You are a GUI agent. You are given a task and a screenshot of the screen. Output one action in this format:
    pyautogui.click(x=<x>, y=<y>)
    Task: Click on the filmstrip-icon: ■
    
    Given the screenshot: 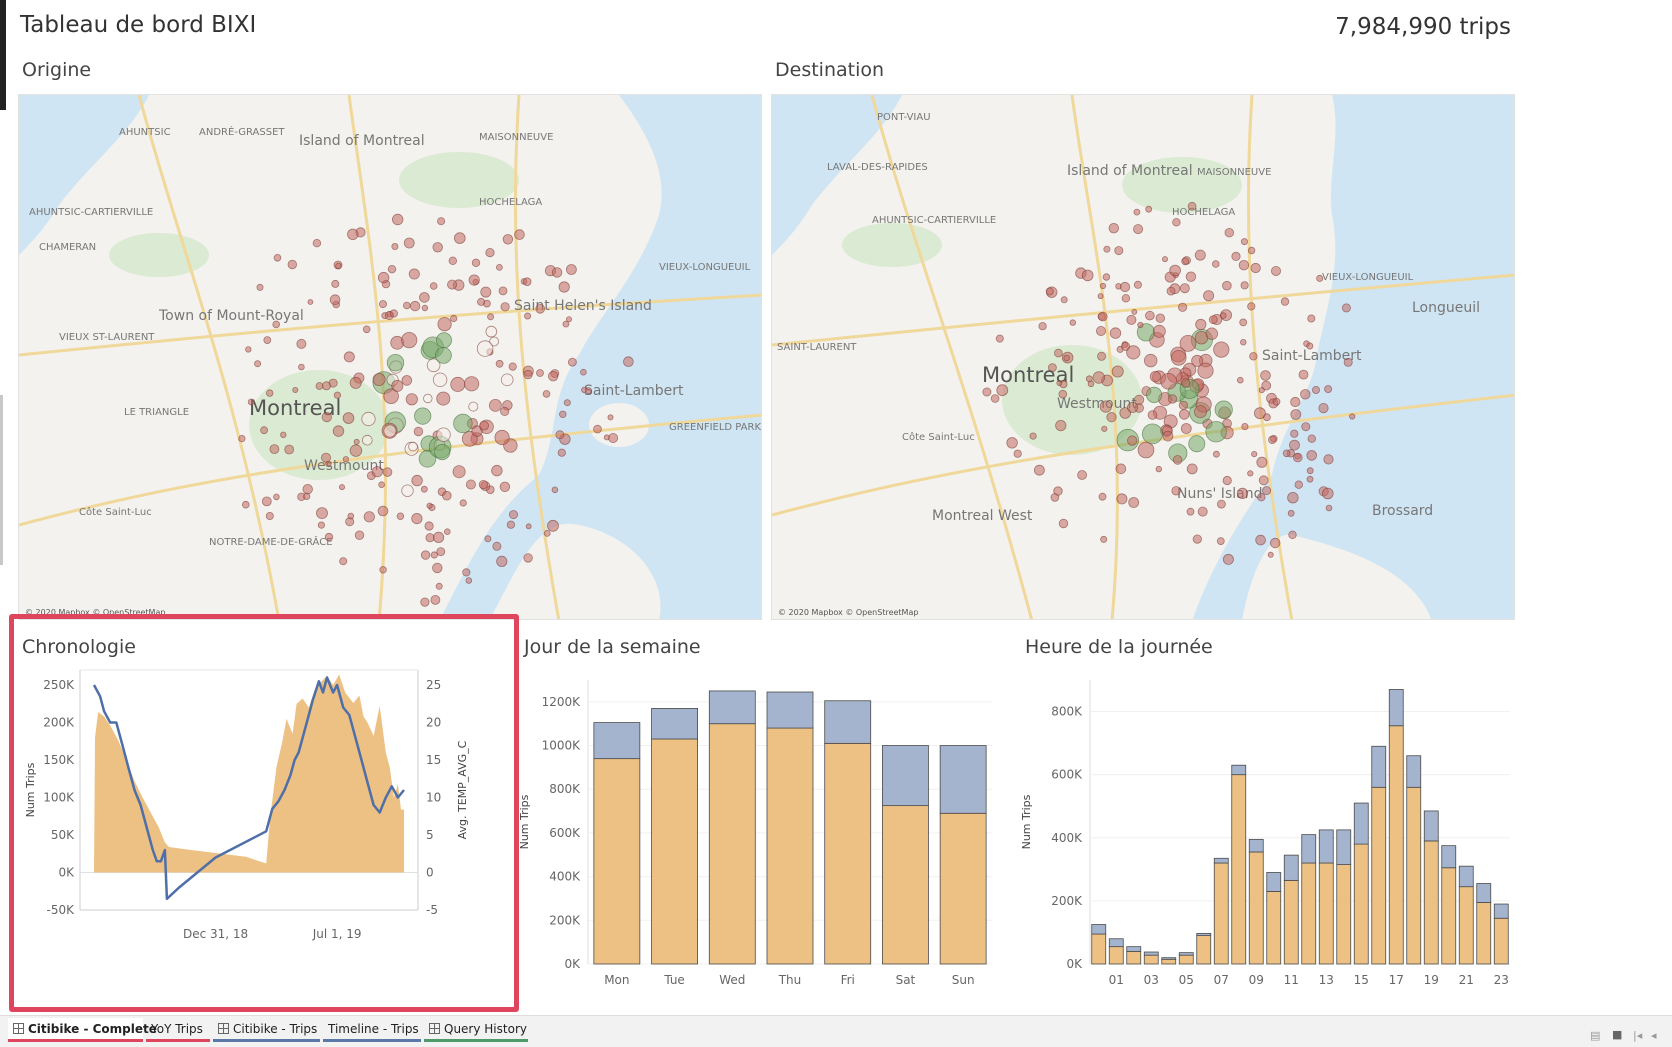 What is the action you would take?
    pyautogui.click(x=1617, y=1034)
    